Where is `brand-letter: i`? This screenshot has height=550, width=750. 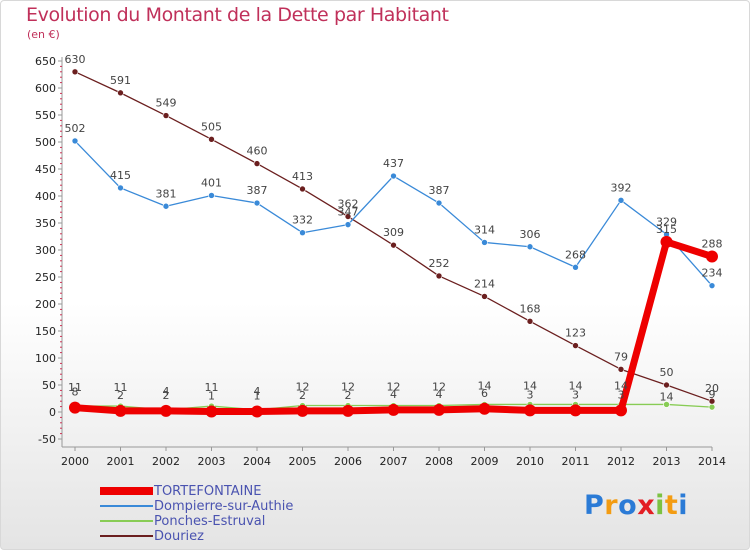
brand-letter: i is located at coordinates (660, 505).